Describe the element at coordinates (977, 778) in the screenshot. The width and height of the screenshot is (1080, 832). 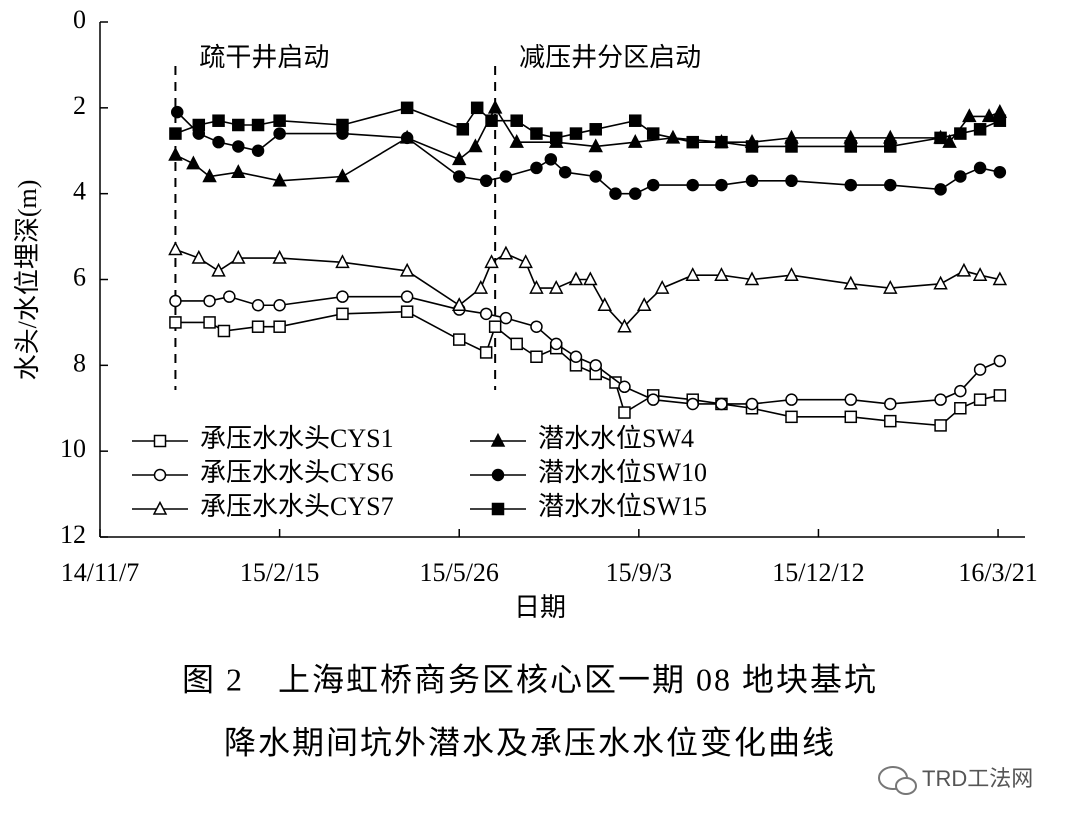
I see `watermark: TRD工法网` at that location.